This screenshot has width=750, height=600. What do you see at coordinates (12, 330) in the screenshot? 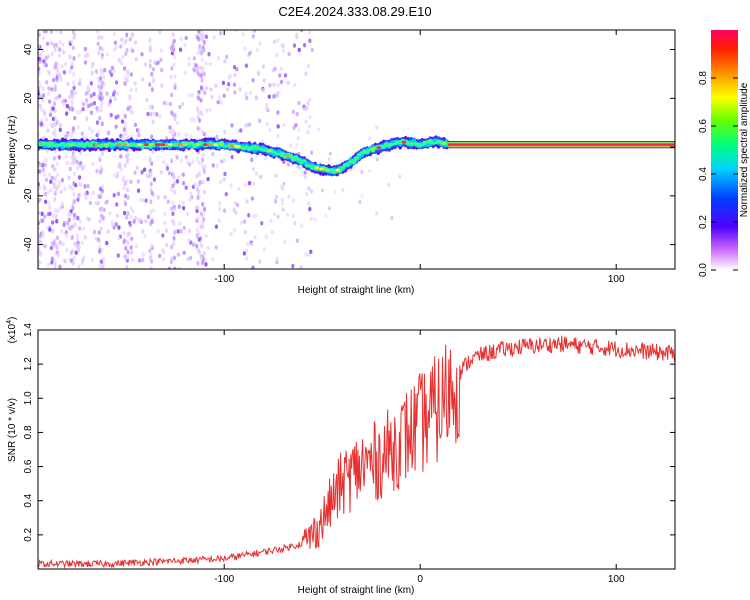
I see `snr-scale-label: (x104)` at bounding box center [12, 330].